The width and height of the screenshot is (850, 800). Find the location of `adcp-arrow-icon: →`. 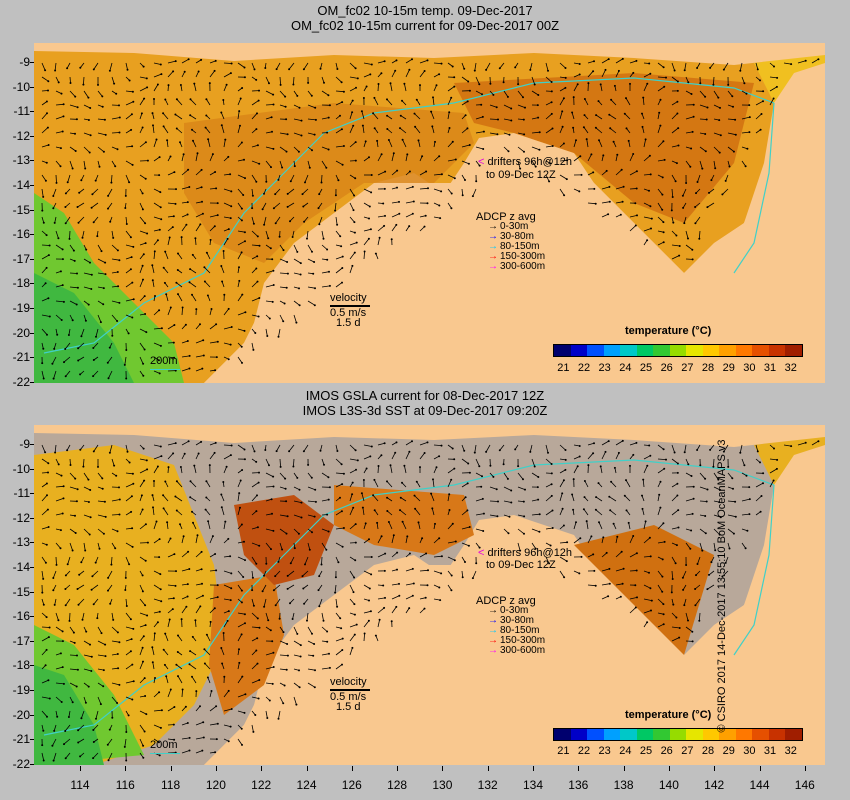

adcp-arrow-icon: → is located at coordinates (493, 630).